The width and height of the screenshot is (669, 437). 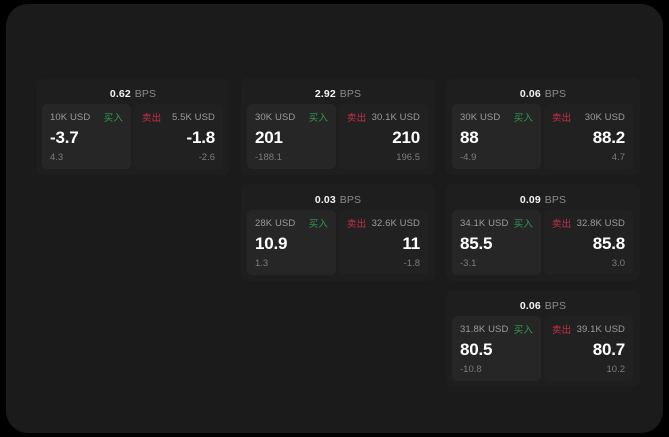 I want to click on sell-panel-header: 卖出 32.8K USD, so click(x=588, y=224).